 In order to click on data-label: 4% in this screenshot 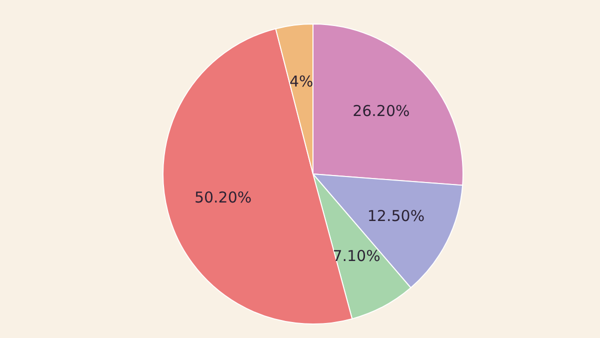, I will do `click(301, 81)`.